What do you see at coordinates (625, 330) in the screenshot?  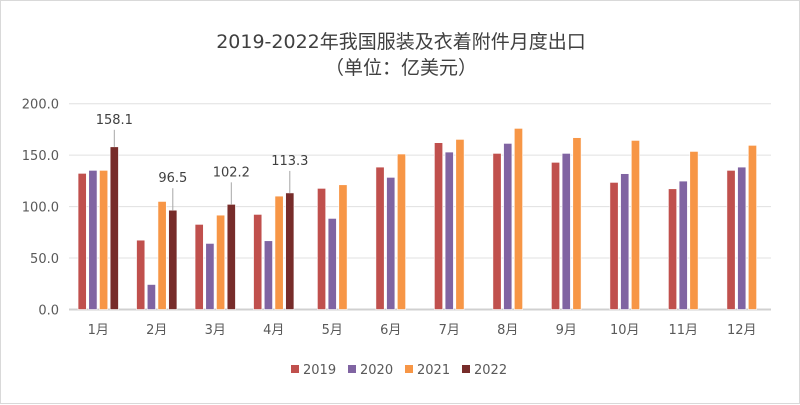 I see `x-tick-label: 10月` at bounding box center [625, 330].